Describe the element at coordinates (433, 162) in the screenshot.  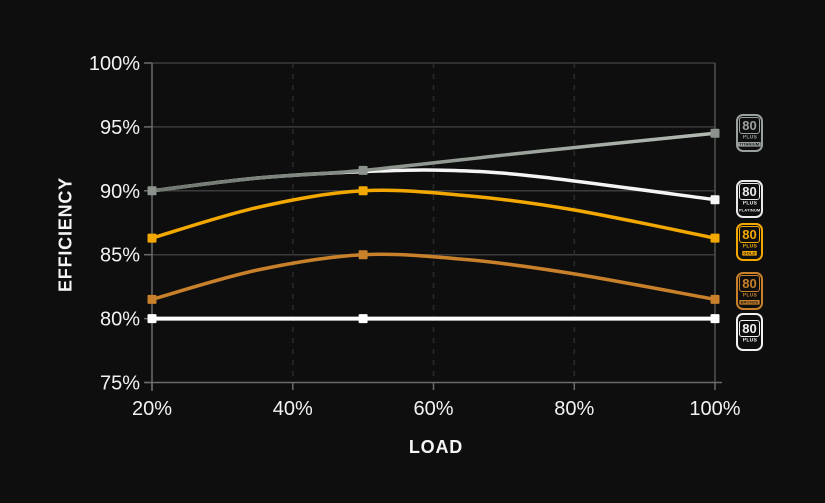
I see `series-line-80-plus-titanium` at that location.